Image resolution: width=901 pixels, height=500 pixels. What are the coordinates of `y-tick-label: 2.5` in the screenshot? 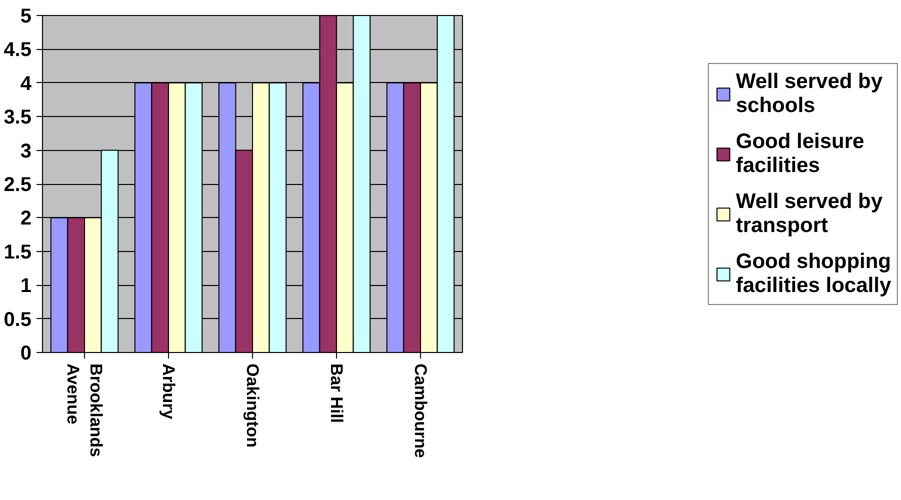 It's located at (18, 185).